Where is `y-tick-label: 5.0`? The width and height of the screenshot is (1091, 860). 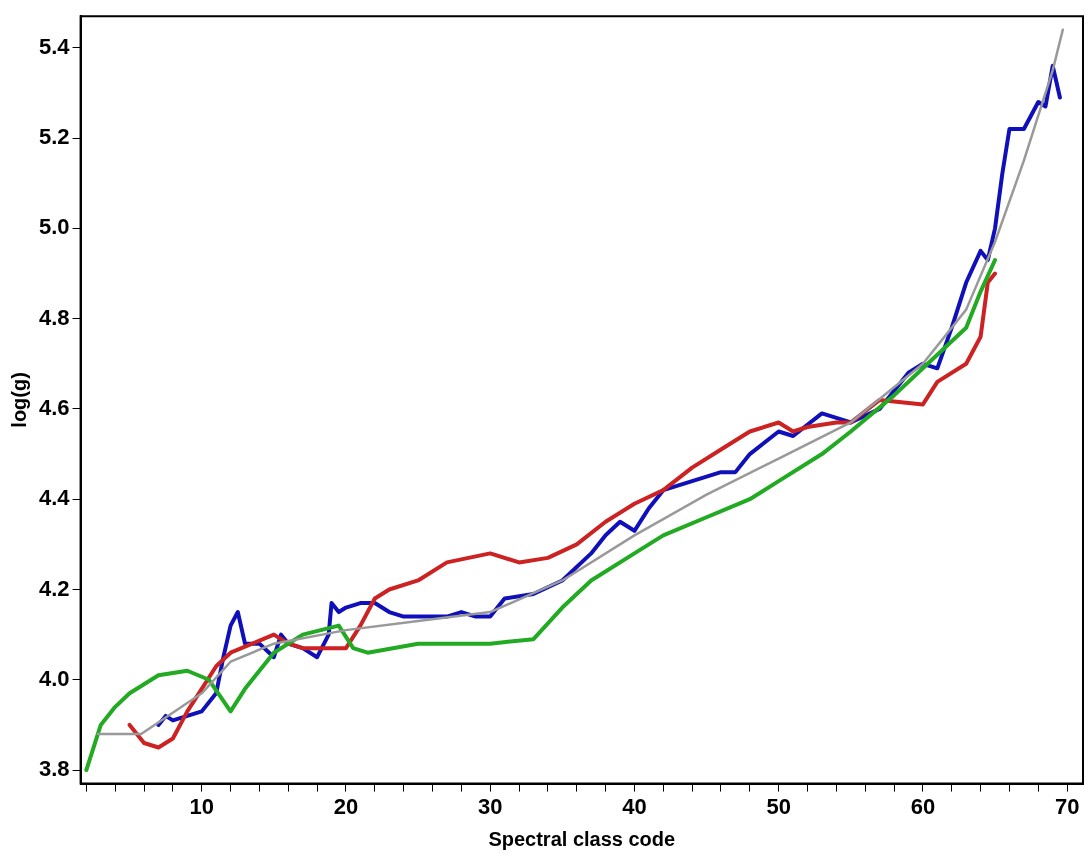
y-tick-label: 5.0 is located at coordinates (54, 227).